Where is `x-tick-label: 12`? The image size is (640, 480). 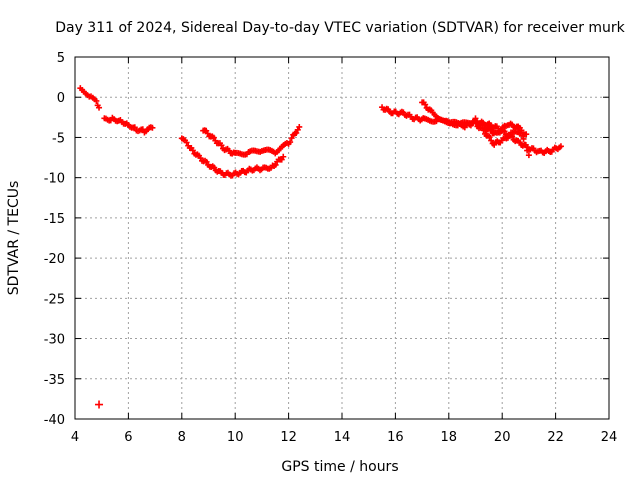 x-tick-label: 12 is located at coordinates (288, 437).